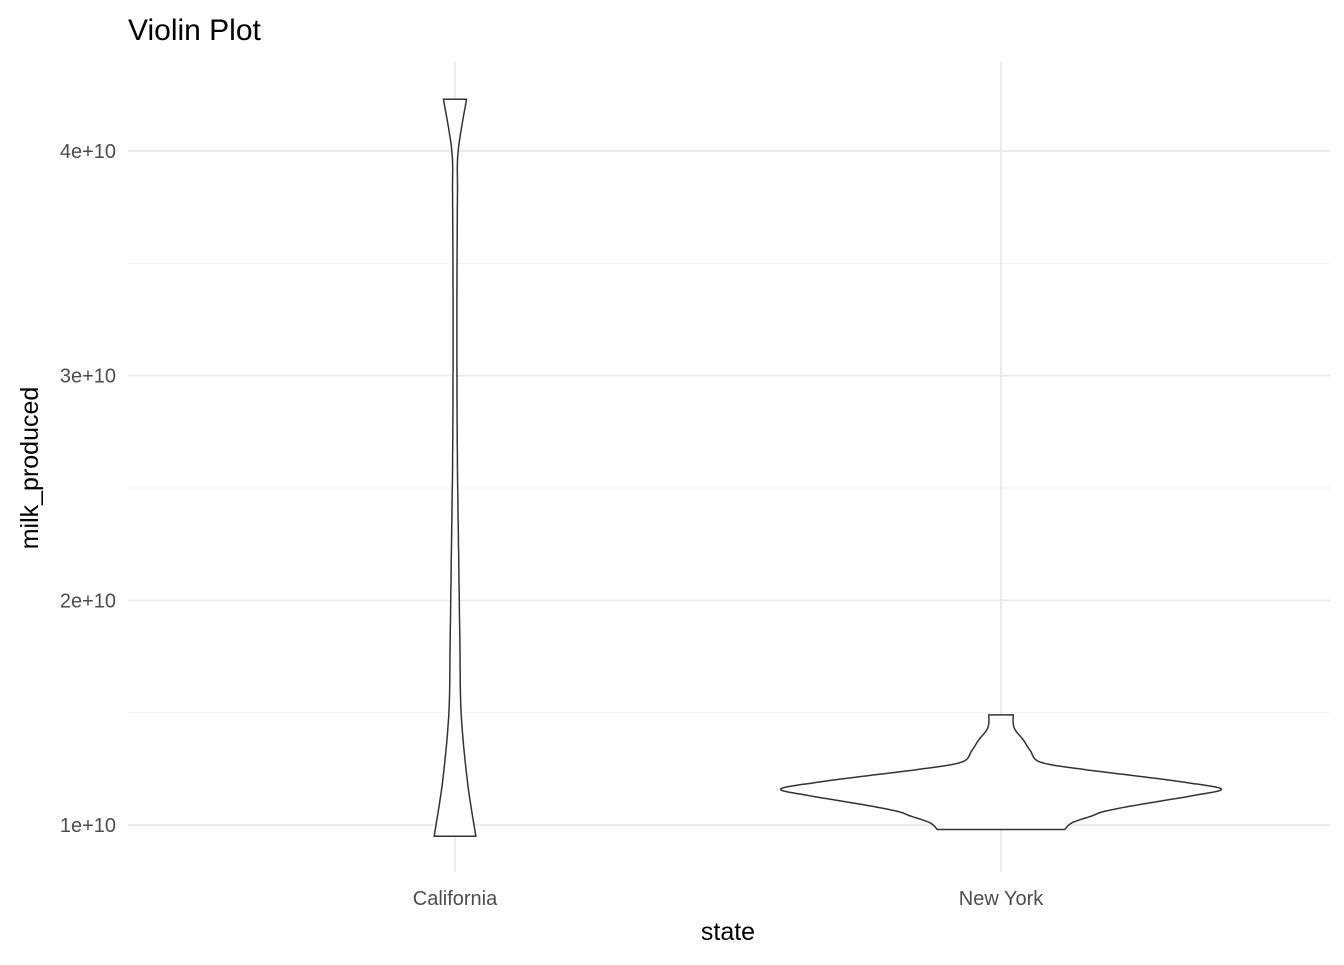 The height and width of the screenshot is (965, 1344). I want to click on y-tick-label: 3e+10, so click(88, 377).